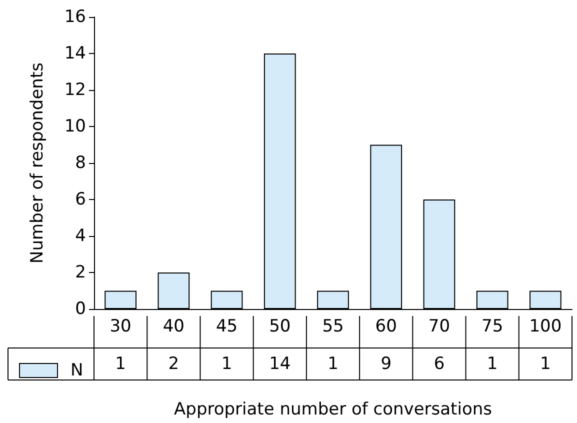  What do you see at coordinates (174, 364) in the screenshot?
I see `data-label: 2` at bounding box center [174, 364].